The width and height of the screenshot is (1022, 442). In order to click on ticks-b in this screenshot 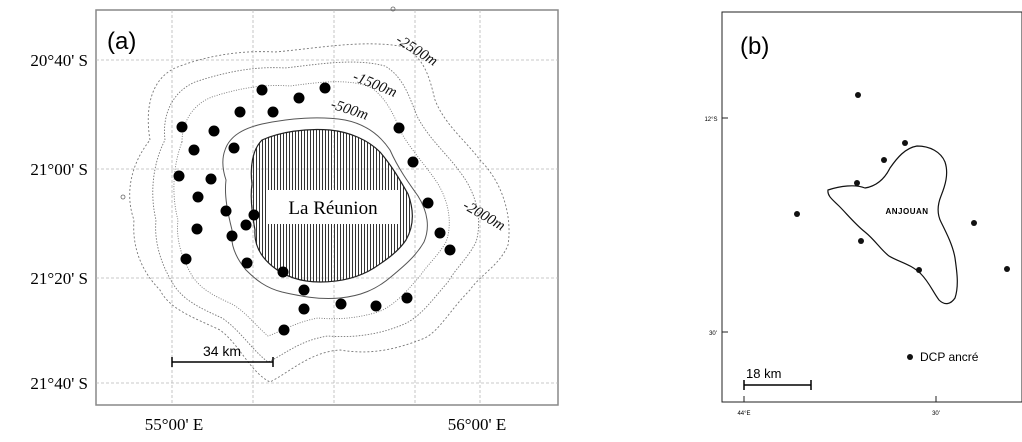, I will do `click(829, 259)`.